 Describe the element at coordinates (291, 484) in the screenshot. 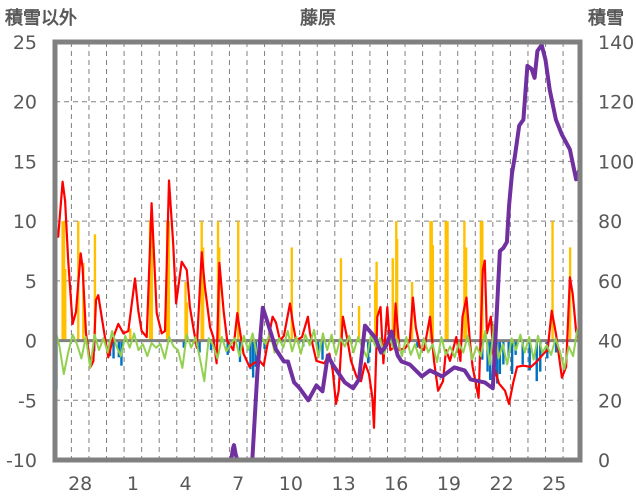

I see `x-tick-label: 10` at that location.